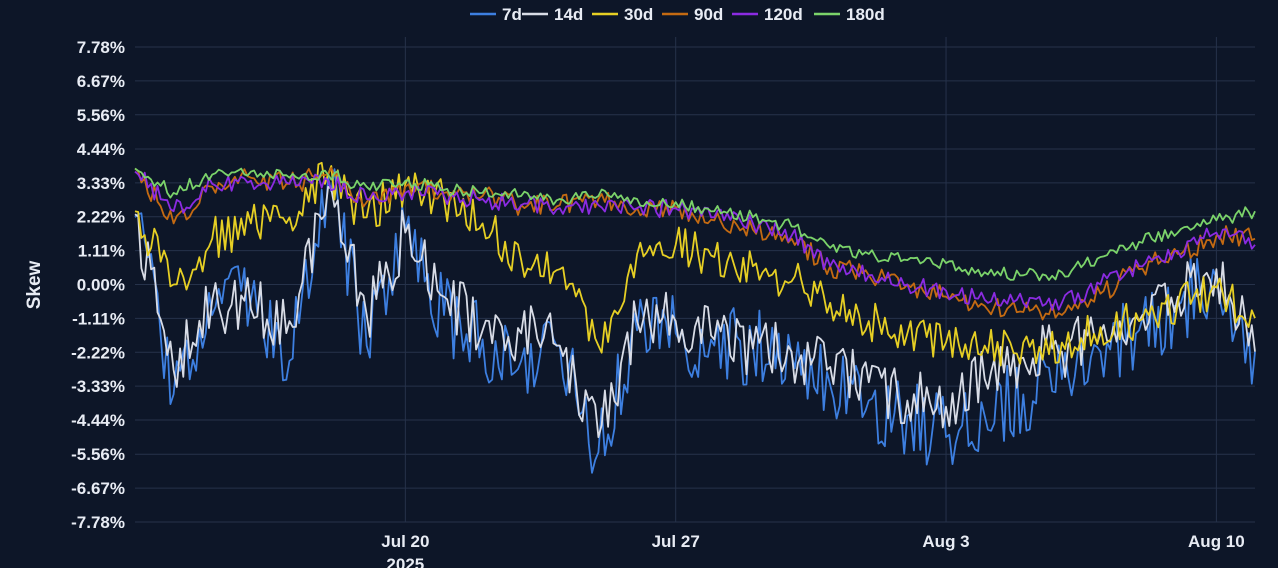 The width and height of the screenshot is (1278, 568). Describe the element at coordinates (405, 541) in the screenshot. I see `x-tick-label: Jul 20` at that location.